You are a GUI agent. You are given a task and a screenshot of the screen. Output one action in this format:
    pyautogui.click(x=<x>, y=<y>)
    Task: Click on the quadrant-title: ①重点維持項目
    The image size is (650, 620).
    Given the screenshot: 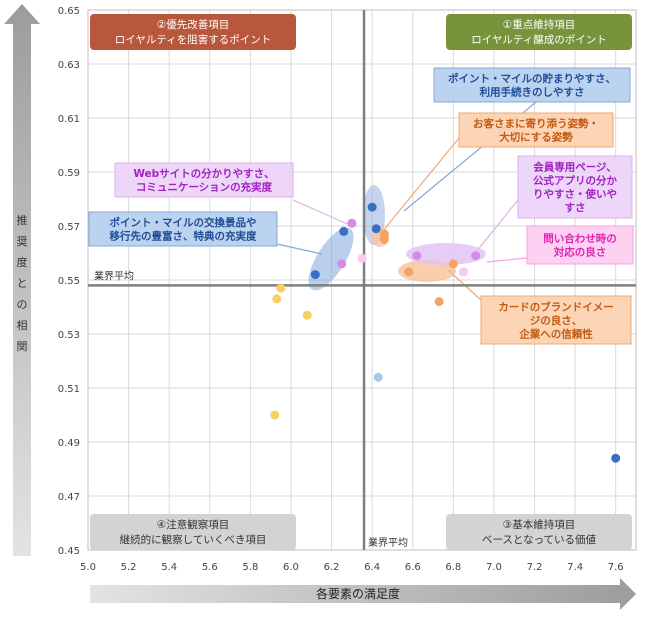 What is the action you would take?
    pyautogui.click(x=539, y=24)
    